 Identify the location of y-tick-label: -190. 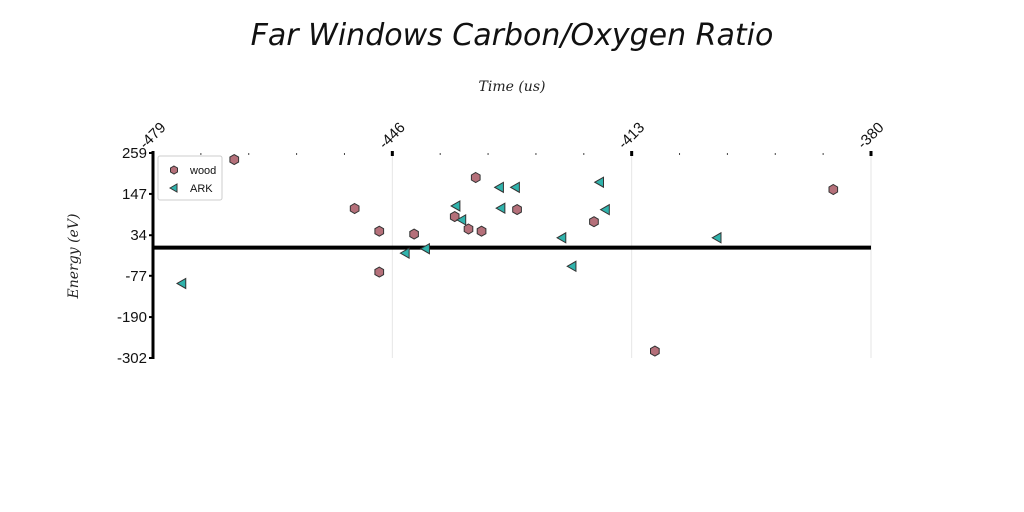
(132, 317).